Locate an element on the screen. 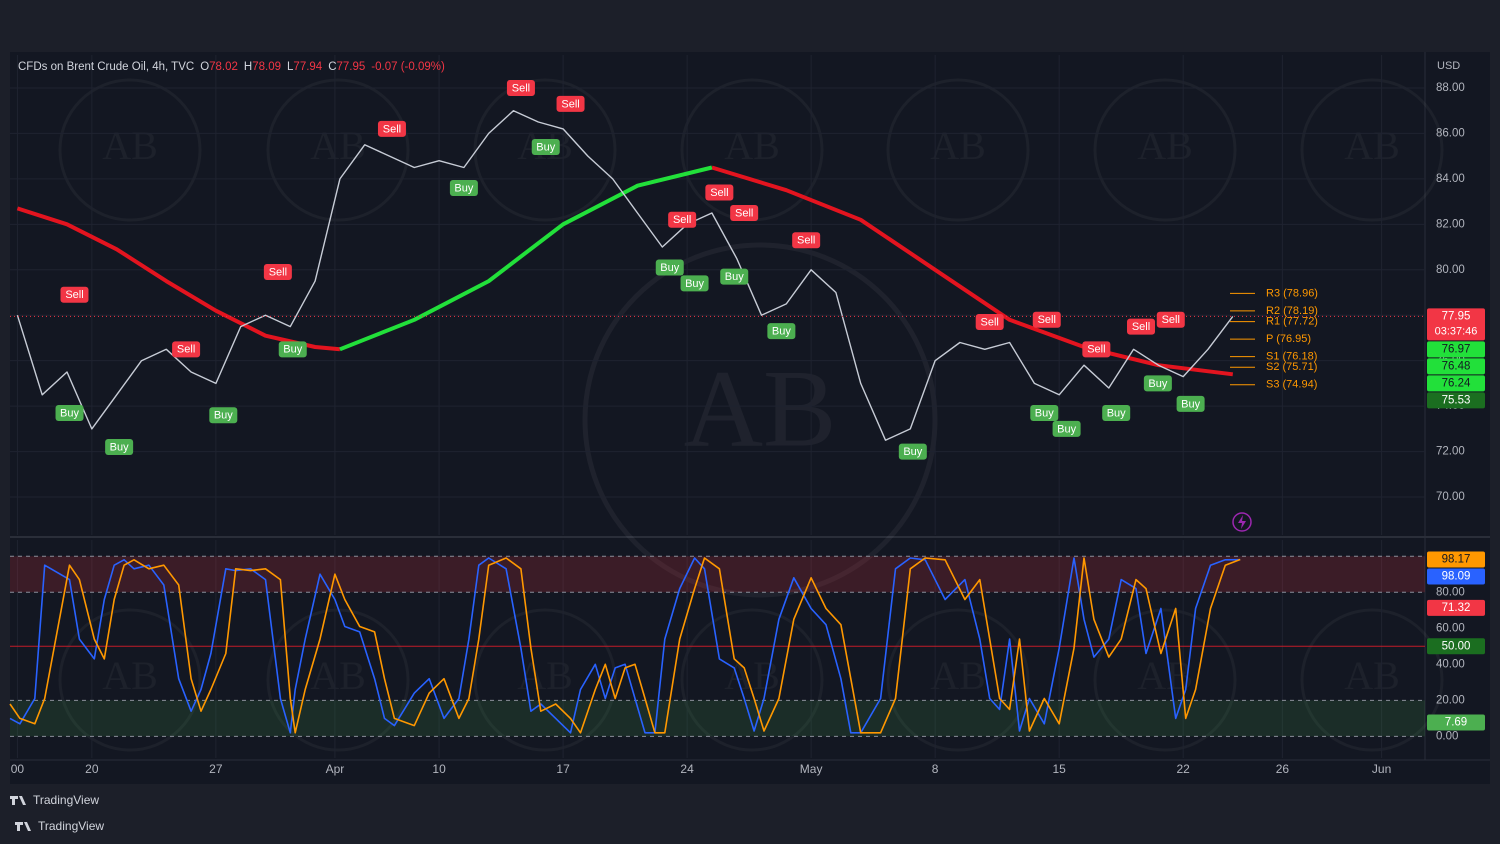 The width and height of the screenshot is (1500, 844). price-tag-label: 71.32 is located at coordinates (1456, 608).